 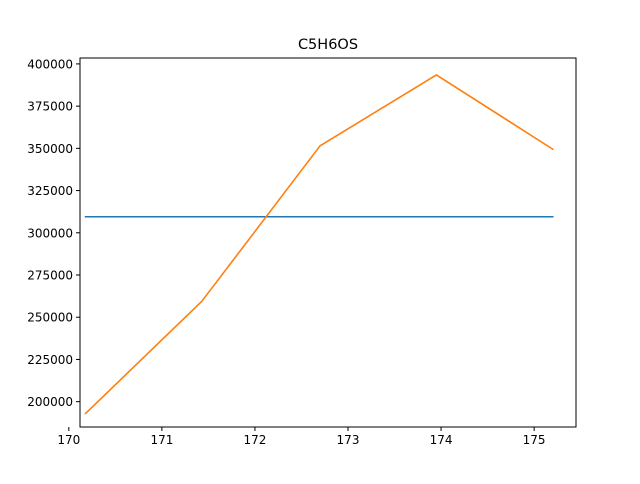 I want to click on y-tick-label: 225000, so click(x=50, y=360).